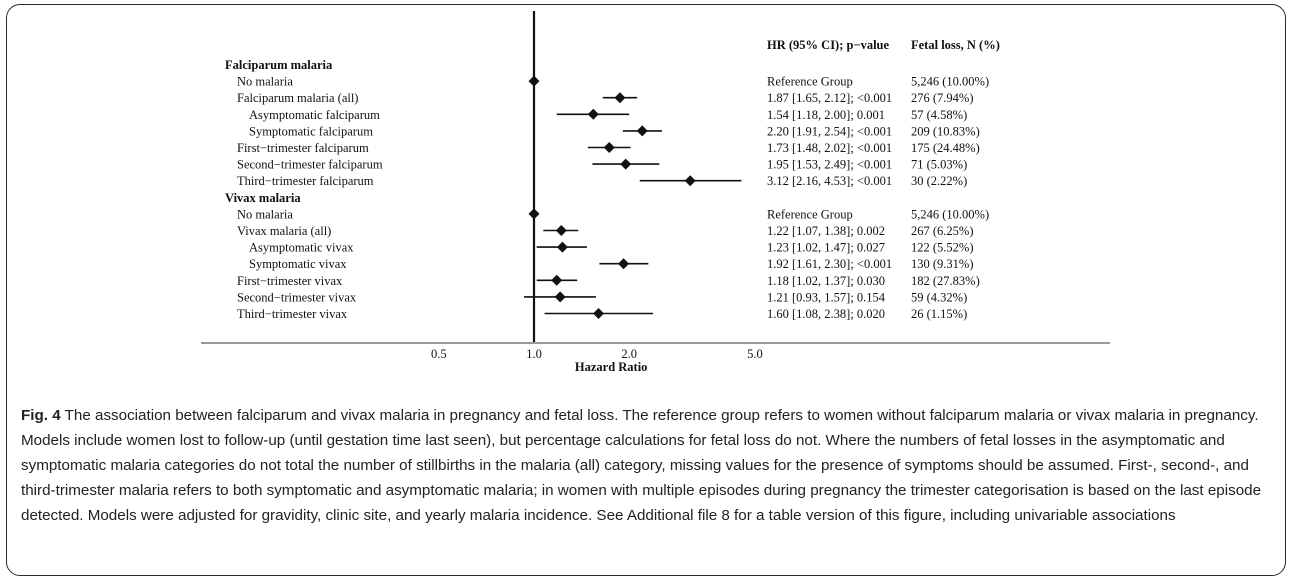  Describe the element at coordinates (284, 231) in the screenshot. I see `row-label: Vivax malaria (all)` at that location.